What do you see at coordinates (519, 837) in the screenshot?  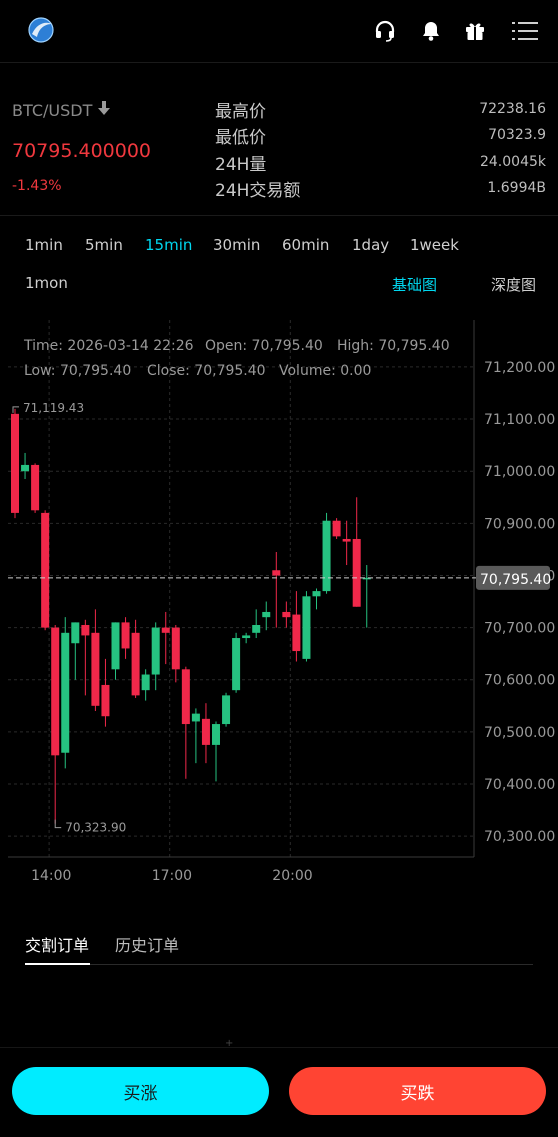 I see `y-axis-tick-label: 70,300.00` at bounding box center [519, 837].